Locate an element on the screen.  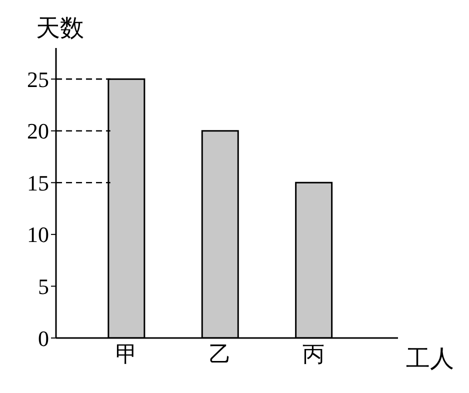
y-tick-label: 10 is located at coordinates (38, 235).